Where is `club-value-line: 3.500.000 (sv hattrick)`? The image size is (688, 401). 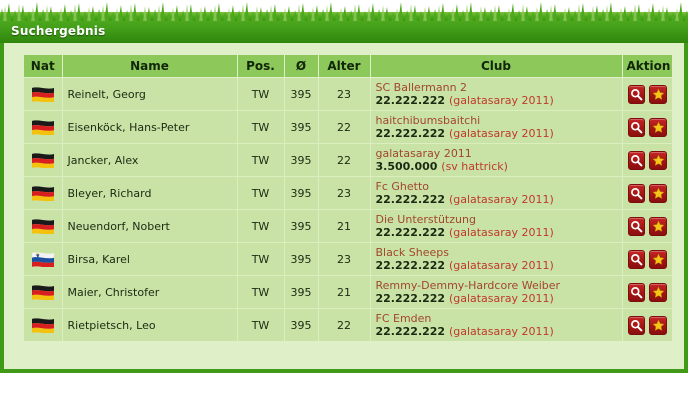 club-value-line: 3.500.000 (sv hattrick) is located at coordinates (496, 166).